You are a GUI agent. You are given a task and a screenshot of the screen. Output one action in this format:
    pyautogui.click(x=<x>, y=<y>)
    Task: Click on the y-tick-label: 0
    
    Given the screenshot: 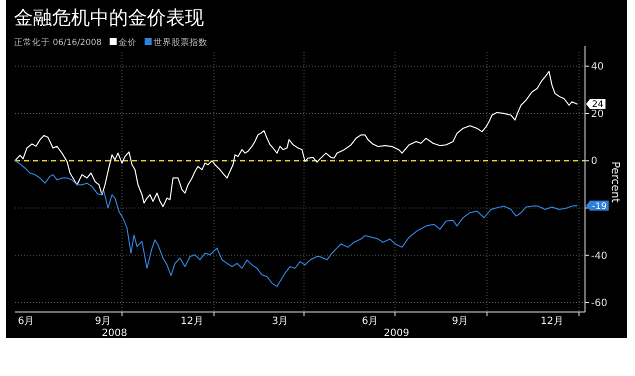 What is the action you would take?
    pyautogui.click(x=594, y=162)
    